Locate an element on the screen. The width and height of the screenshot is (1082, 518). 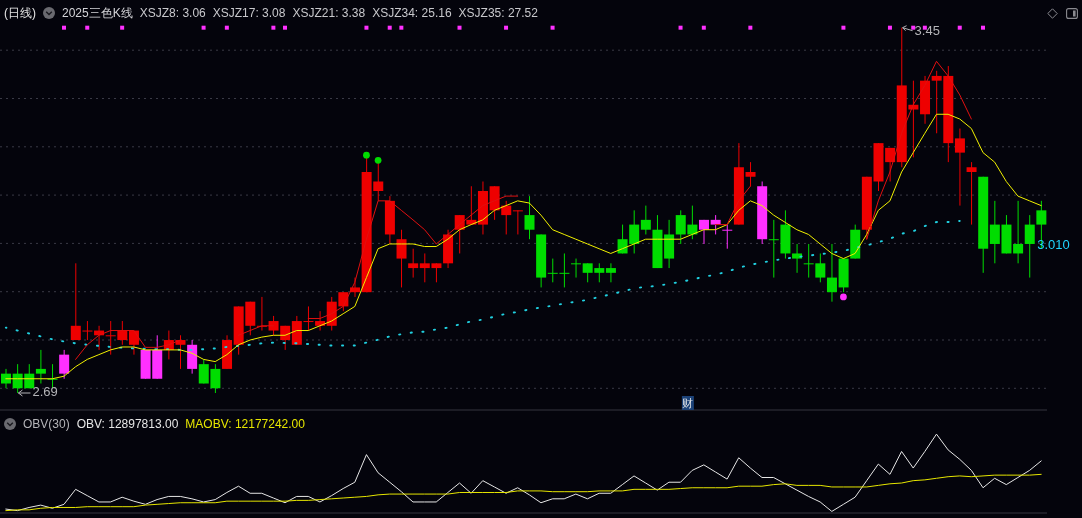
chart-title: OBV(30) is located at coordinates (46, 424).